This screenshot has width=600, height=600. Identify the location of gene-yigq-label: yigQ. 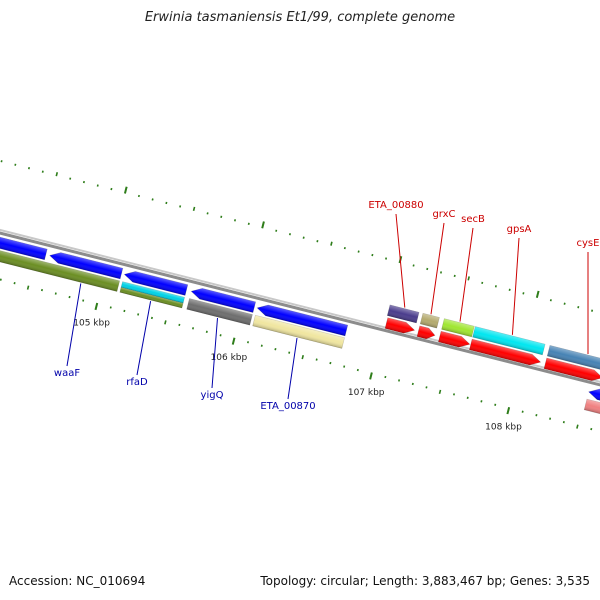
(212, 395).